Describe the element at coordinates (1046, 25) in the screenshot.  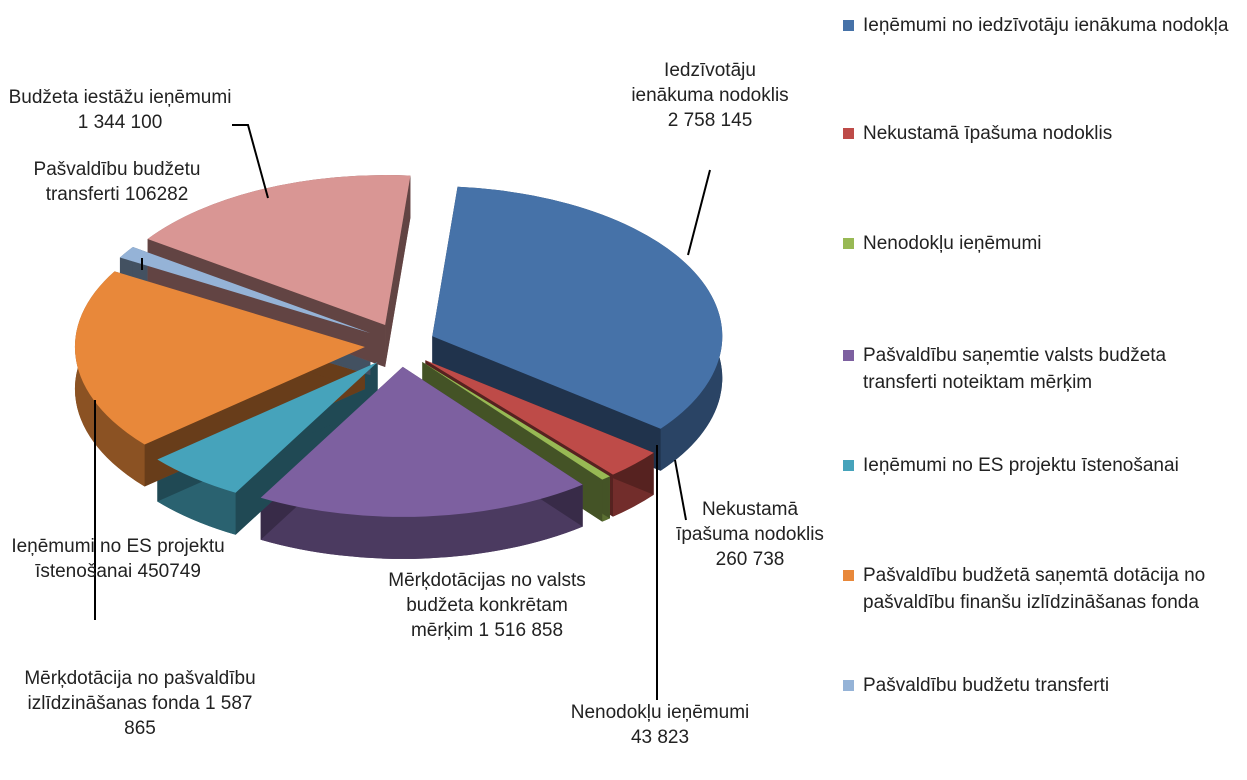
I see `legend-label: Ieņēmumi no iedzīvotāju ienākuma nodokļa` at that location.